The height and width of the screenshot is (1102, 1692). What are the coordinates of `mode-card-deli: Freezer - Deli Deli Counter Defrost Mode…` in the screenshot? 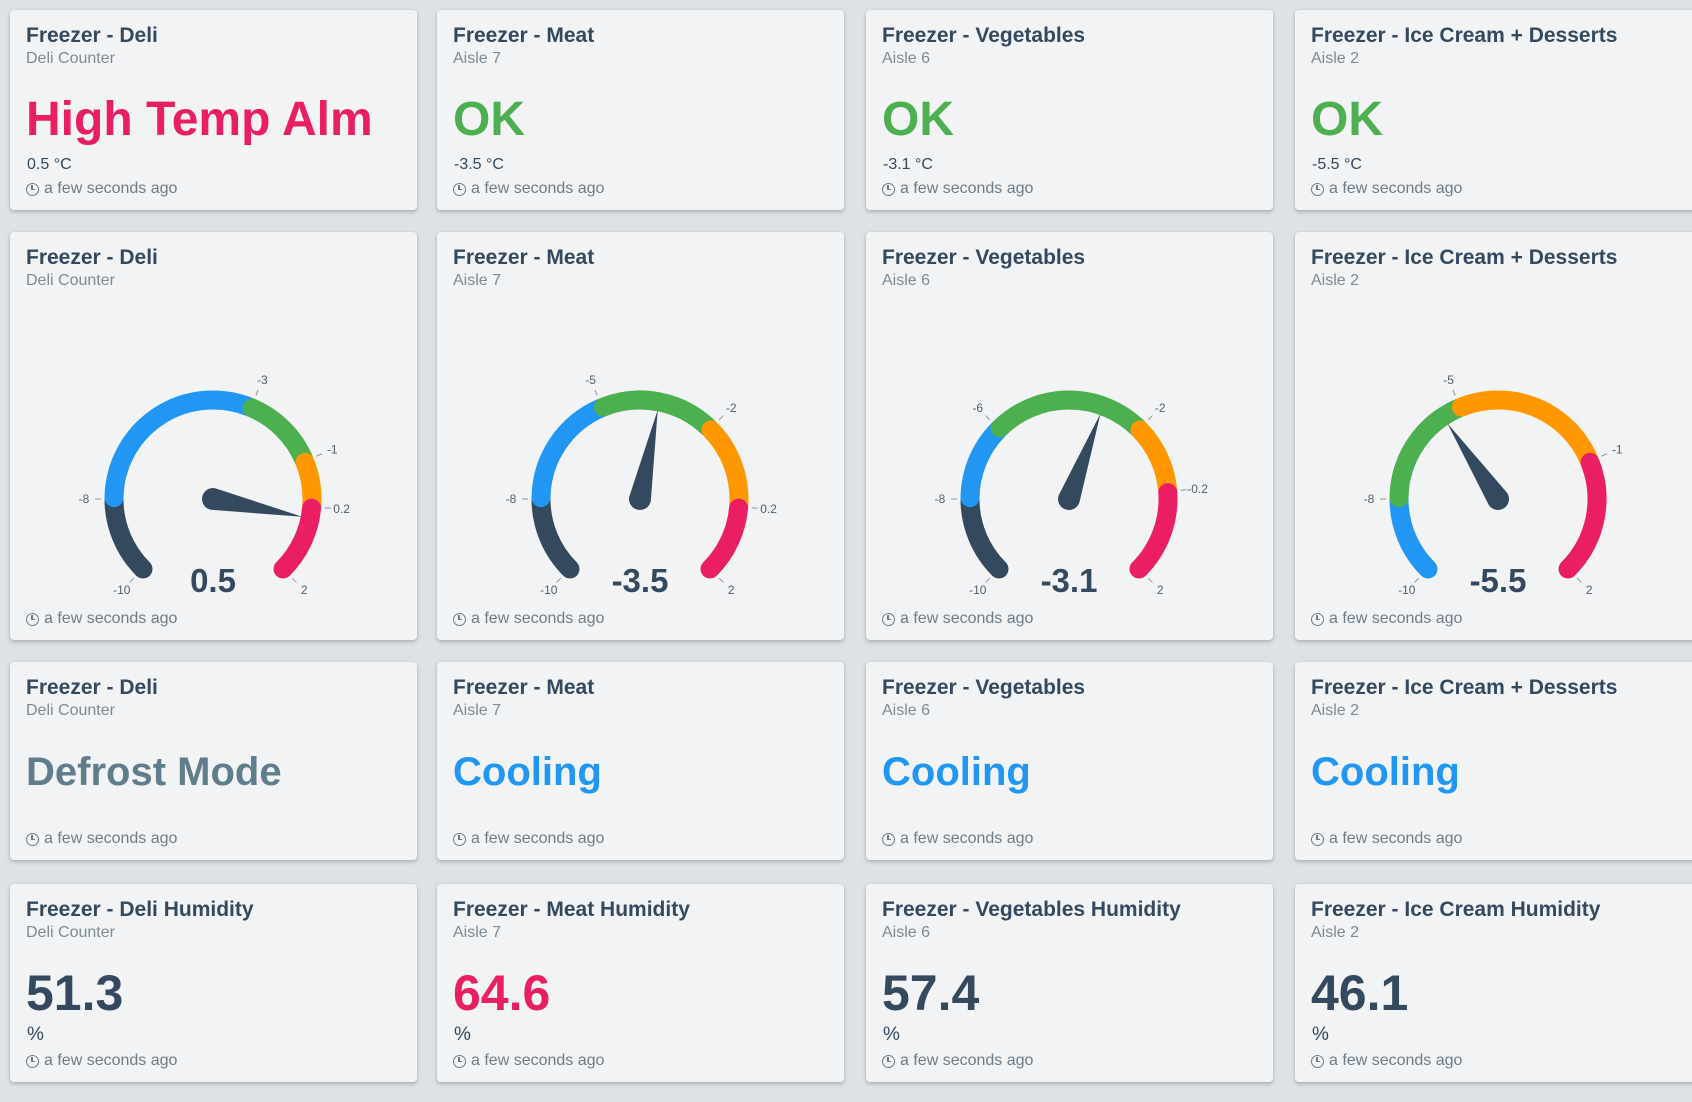 It's located at (213, 761).